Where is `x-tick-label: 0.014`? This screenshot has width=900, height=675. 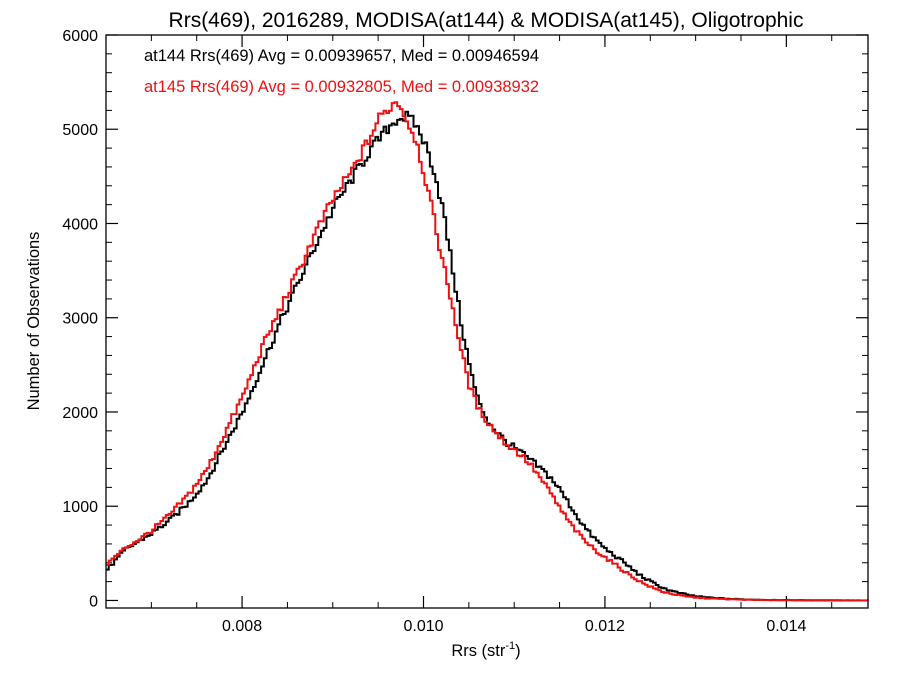 x-tick-label: 0.014 is located at coordinates (786, 626).